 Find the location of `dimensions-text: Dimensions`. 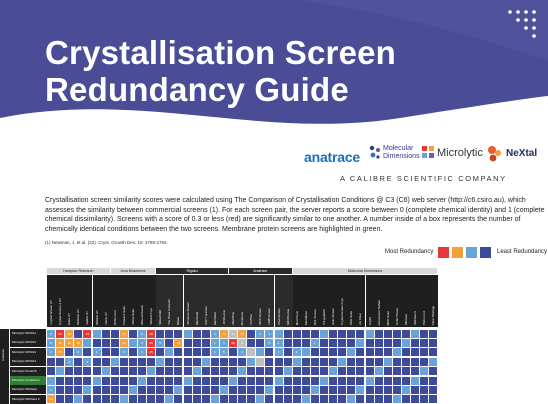

dimensions-text: Dimensions is located at coordinates (401, 156).